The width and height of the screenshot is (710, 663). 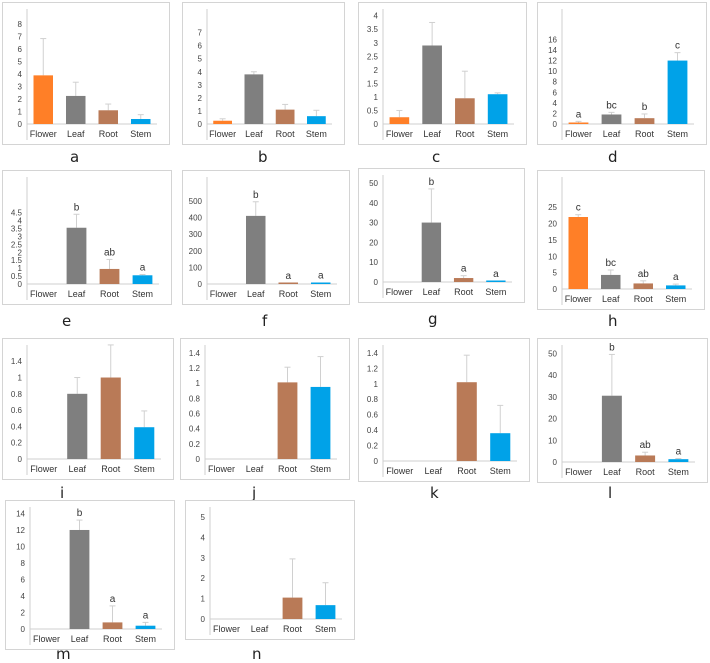 What do you see at coordinates (613, 321) in the screenshot?
I see `panel-label: h` at bounding box center [613, 321].